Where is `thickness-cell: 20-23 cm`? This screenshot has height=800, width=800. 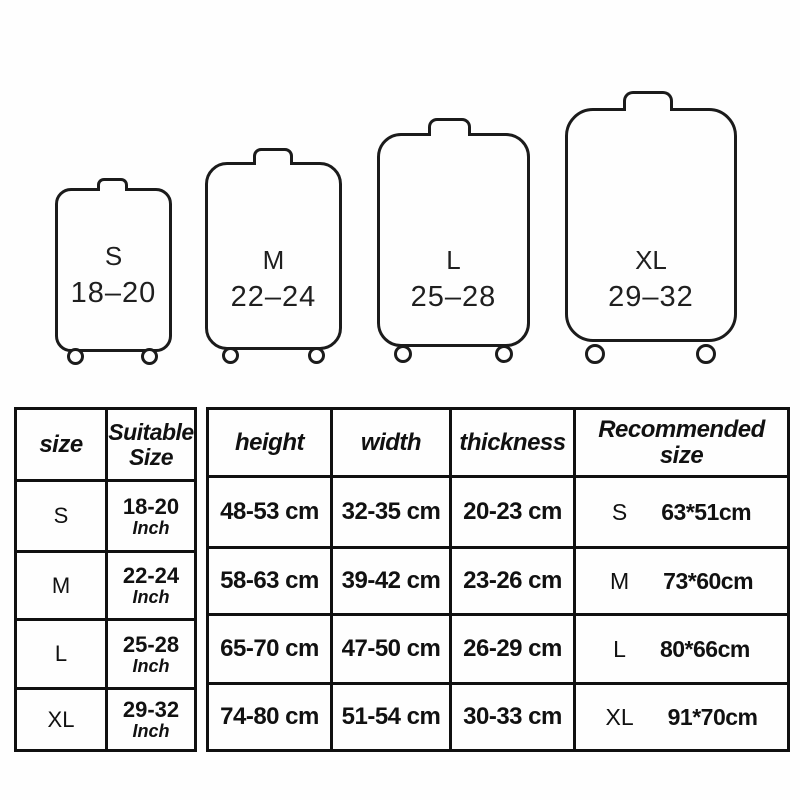
thickness-cell: 20-23 cm is located at coordinates (512, 512).